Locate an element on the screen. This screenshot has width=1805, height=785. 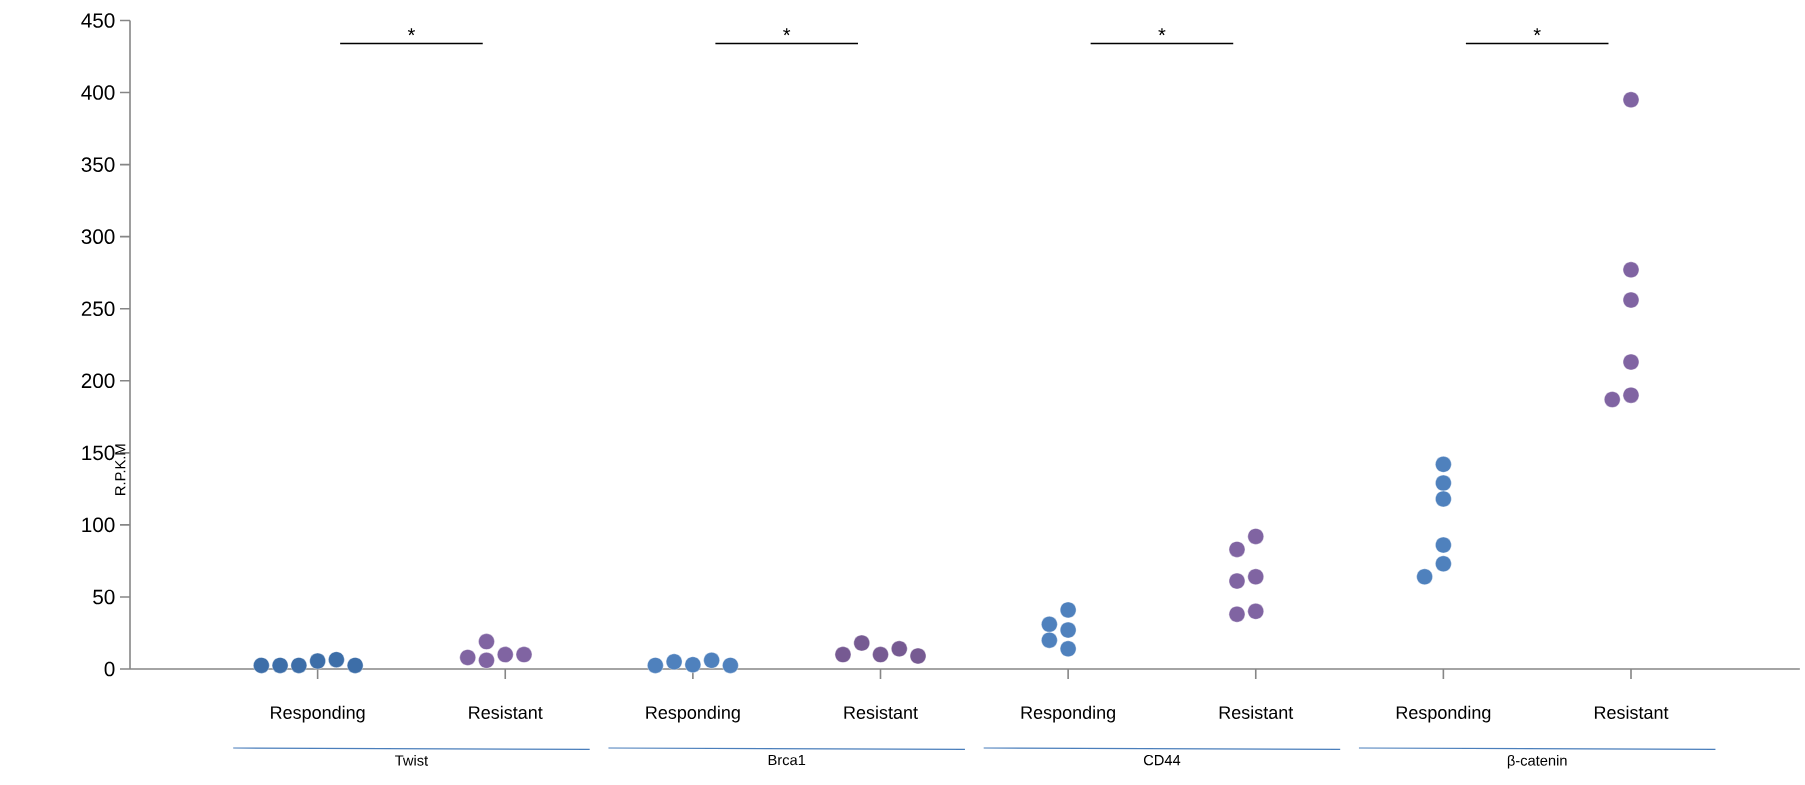
y-tick-label: 150 is located at coordinates (98, 453).